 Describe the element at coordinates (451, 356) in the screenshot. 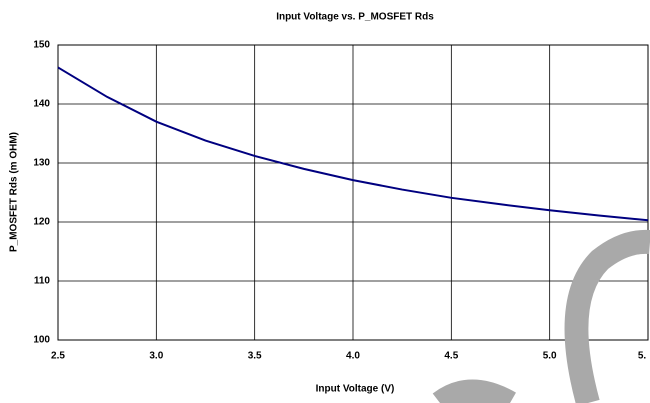

I see `x-tick-label: 4.5` at that location.